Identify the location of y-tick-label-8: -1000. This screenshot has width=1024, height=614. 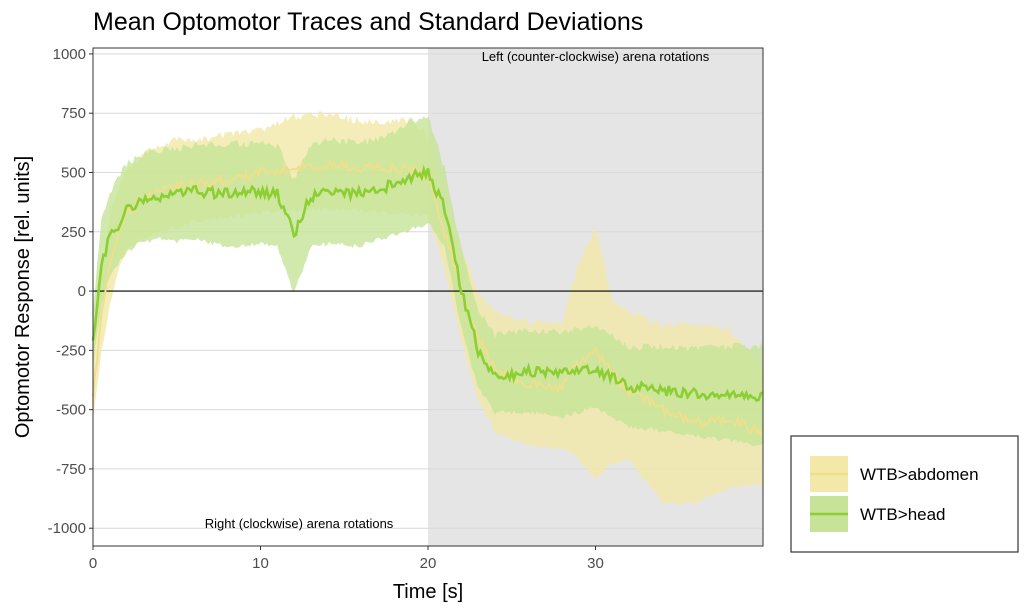
(67, 528).